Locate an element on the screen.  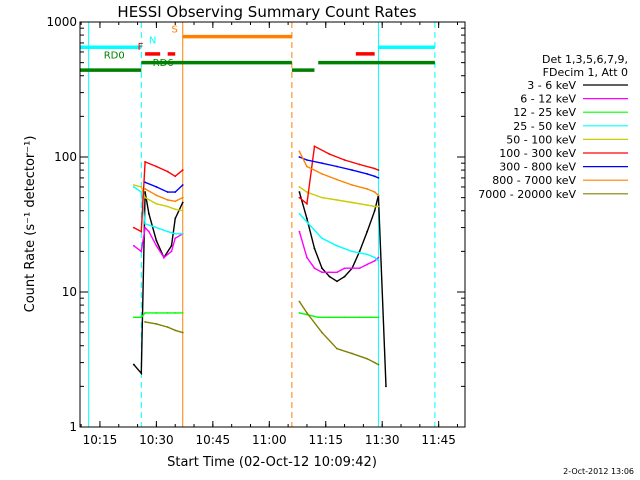
legend-entry-label: 7000 - 20000 keV is located at coordinates (527, 194).